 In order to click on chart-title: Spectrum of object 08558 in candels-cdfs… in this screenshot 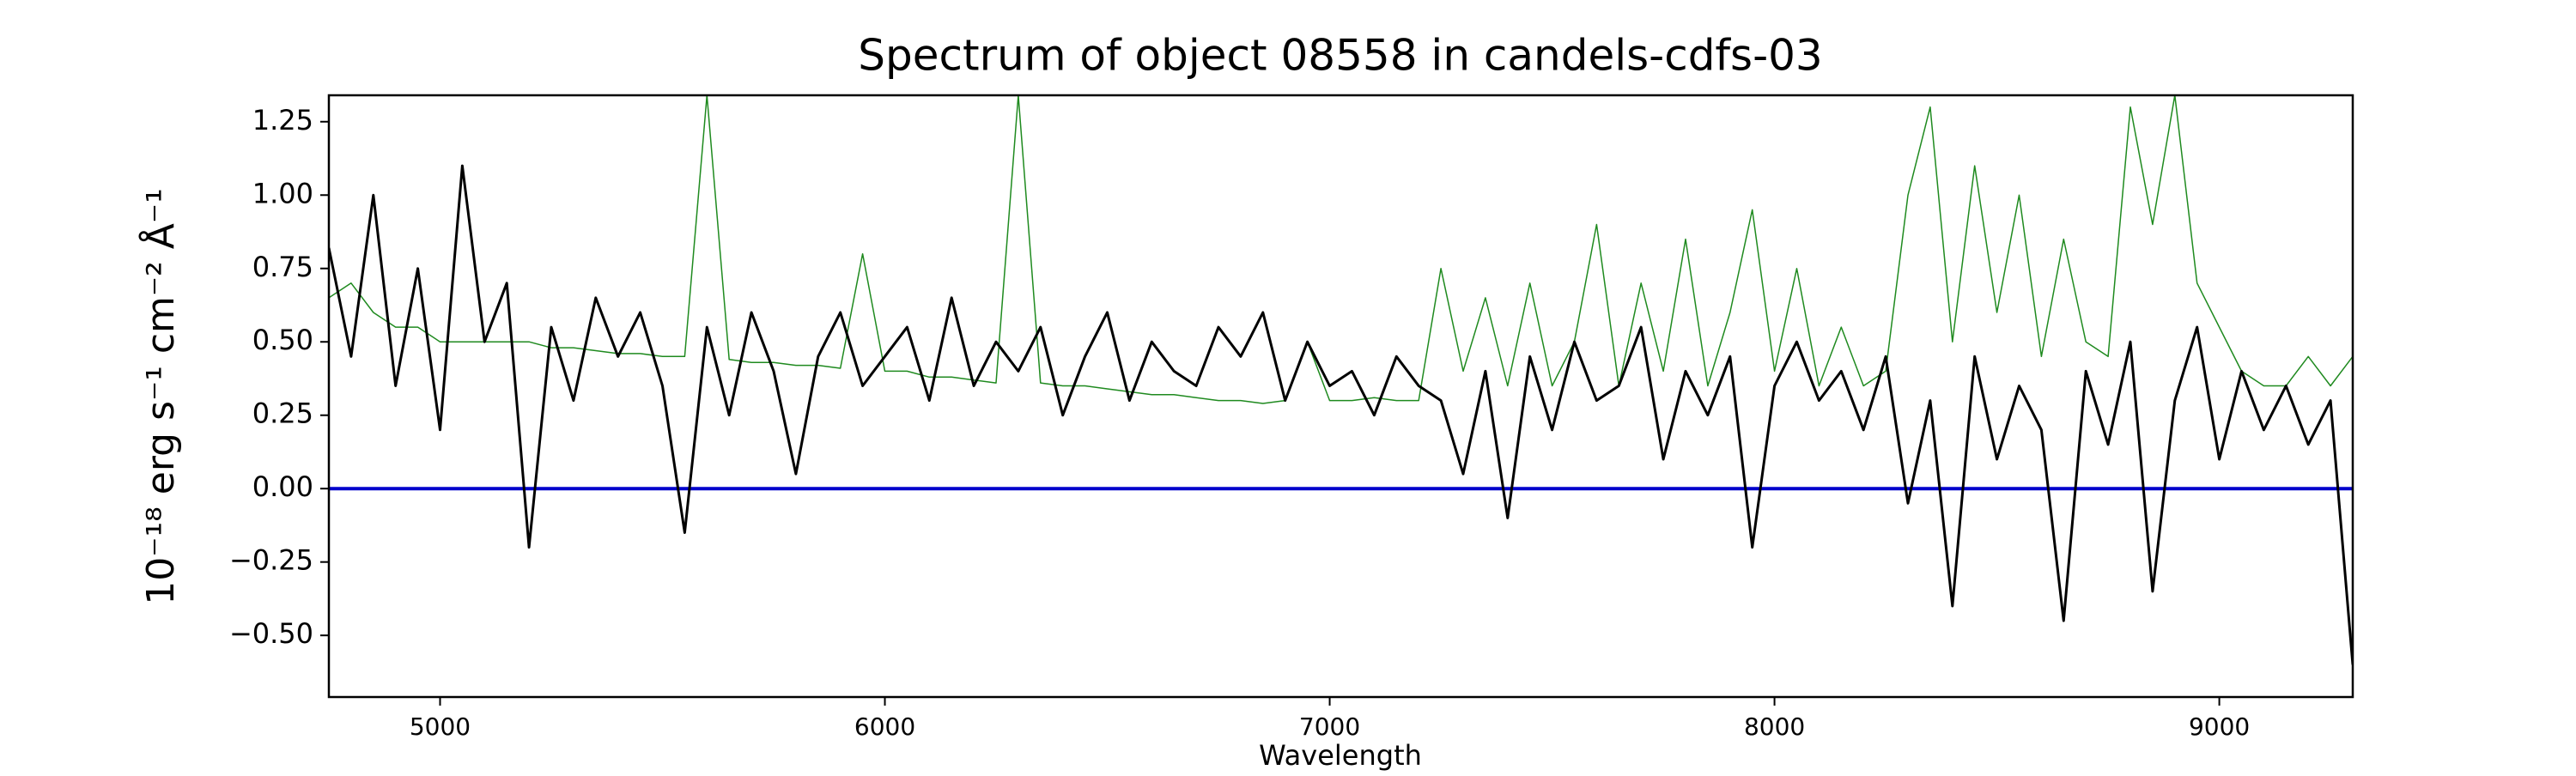, I will do `click(1341, 56)`.